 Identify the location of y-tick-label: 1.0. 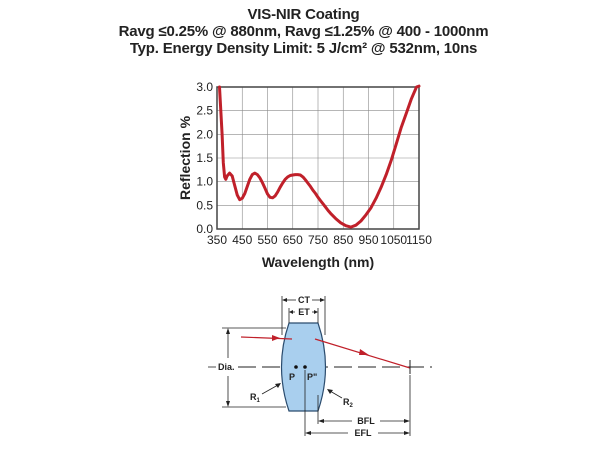
(204, 182).